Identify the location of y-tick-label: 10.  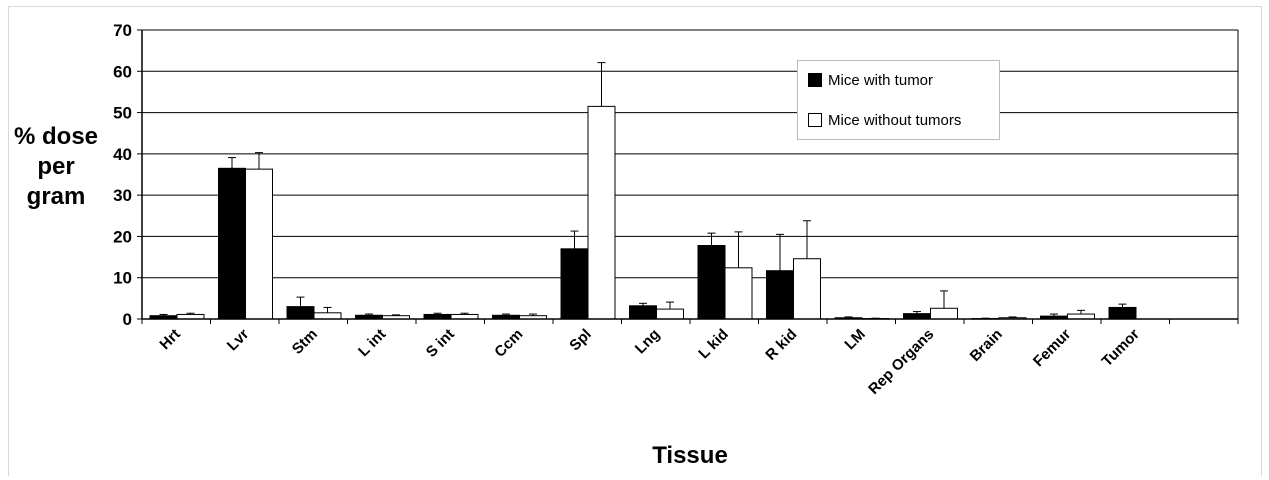
(122, 278).